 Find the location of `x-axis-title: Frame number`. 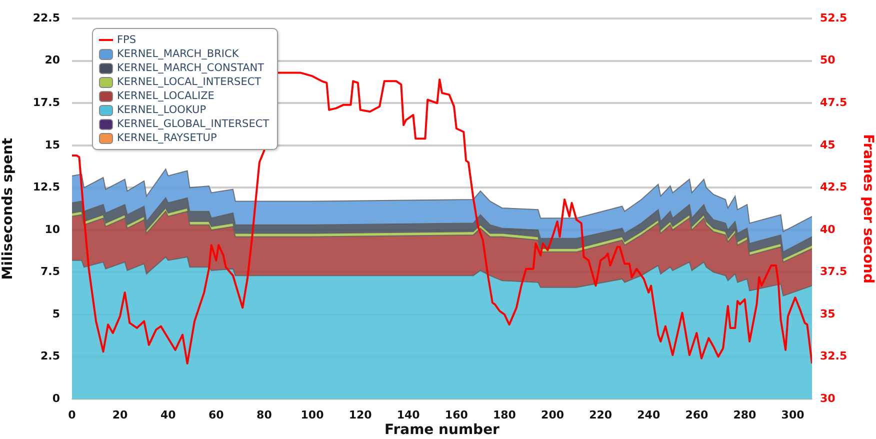

x-axis-title: Frame number is located at coordinates (442, 430).